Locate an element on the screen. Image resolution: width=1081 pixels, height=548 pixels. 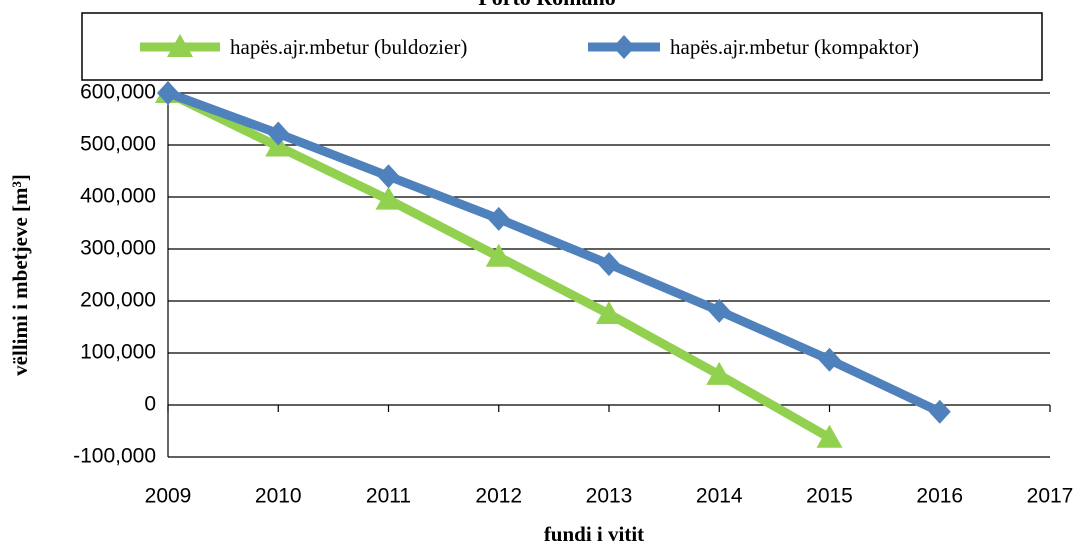
legend-label: hapës.ajr.mbetur (buldozier) is located at coordinates (348, 47).